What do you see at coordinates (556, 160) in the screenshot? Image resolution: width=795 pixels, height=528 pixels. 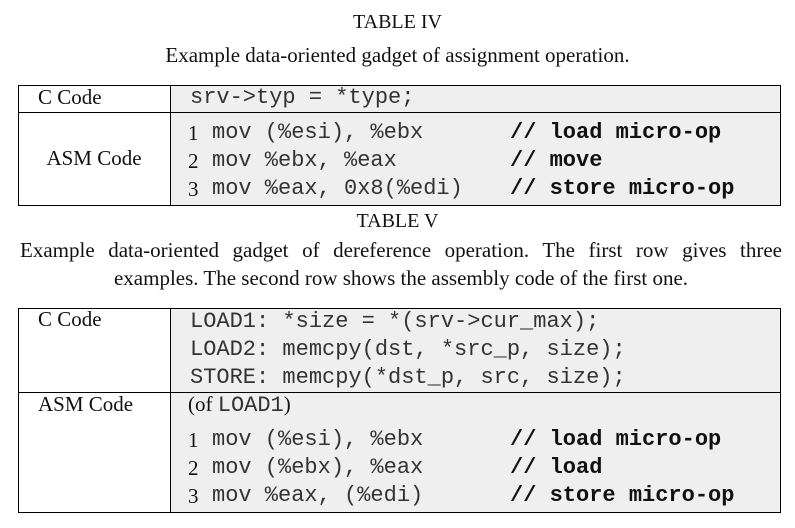 I see `comment: // move` at bounding box center [556, 160].